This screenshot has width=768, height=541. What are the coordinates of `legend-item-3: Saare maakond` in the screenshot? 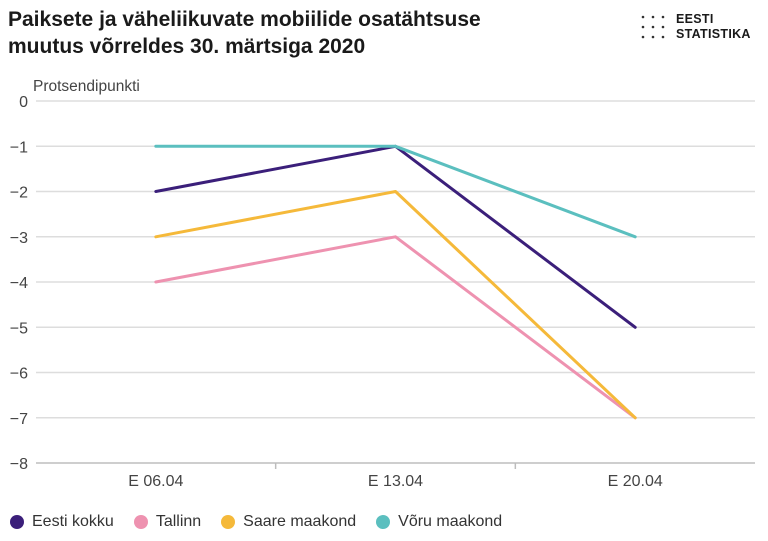 It's located at (288, 522).